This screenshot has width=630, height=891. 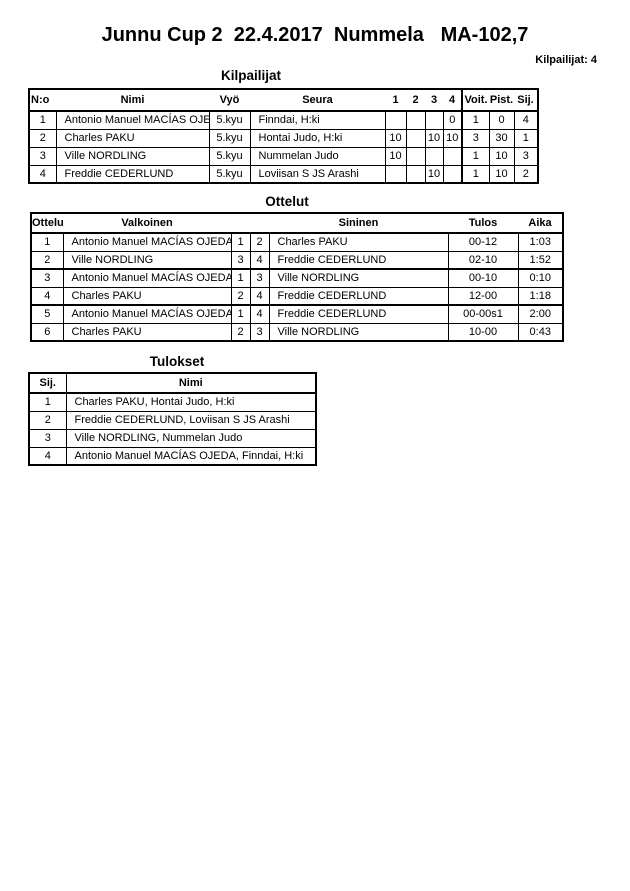 I want to click on cell-aika: 0:10, so click(x=540, y=278).